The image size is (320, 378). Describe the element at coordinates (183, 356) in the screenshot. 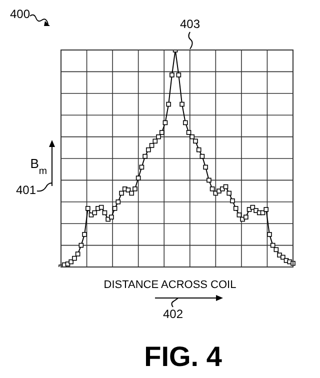

I see `caption: FIG. 4` at that location.